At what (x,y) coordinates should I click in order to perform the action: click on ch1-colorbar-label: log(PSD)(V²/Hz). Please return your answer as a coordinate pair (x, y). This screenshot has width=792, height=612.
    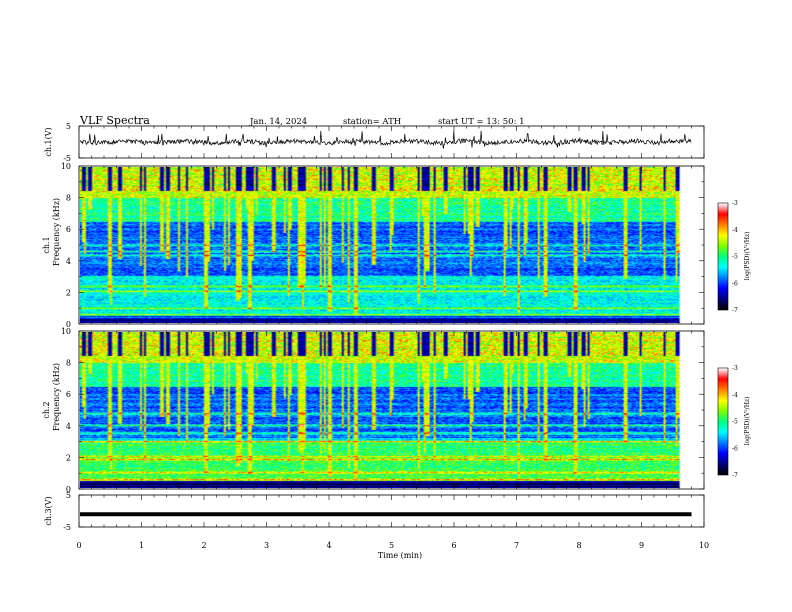
    Looking at the image, I should click on (747, 256).